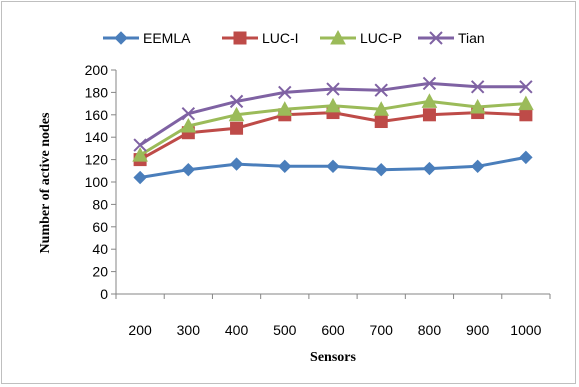  Describe the element at coordinates (237, 330) in the screenshot. I see `x-tick-label: 400` at that location.